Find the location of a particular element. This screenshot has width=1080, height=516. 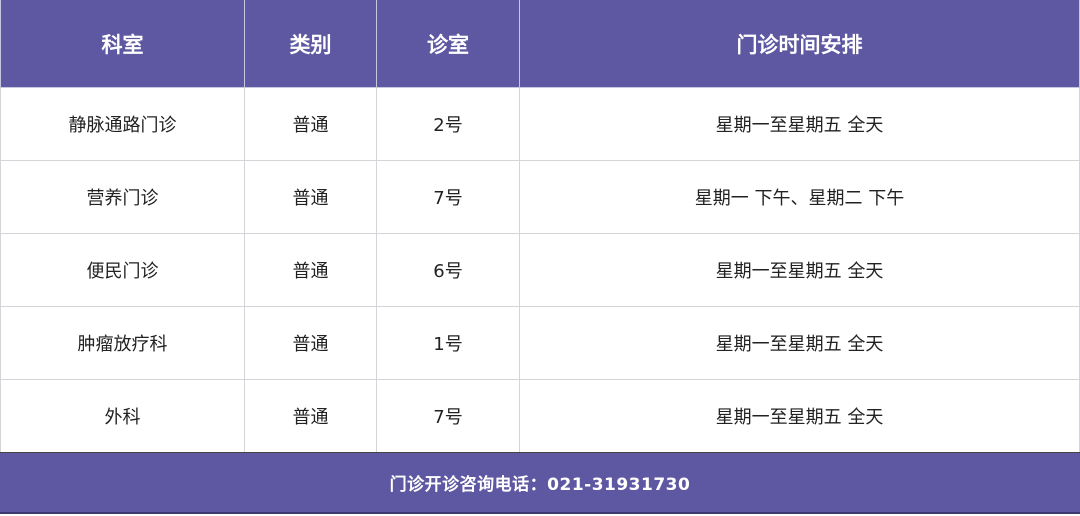

cell-room: 6号 is located at coordinates (448, 270).